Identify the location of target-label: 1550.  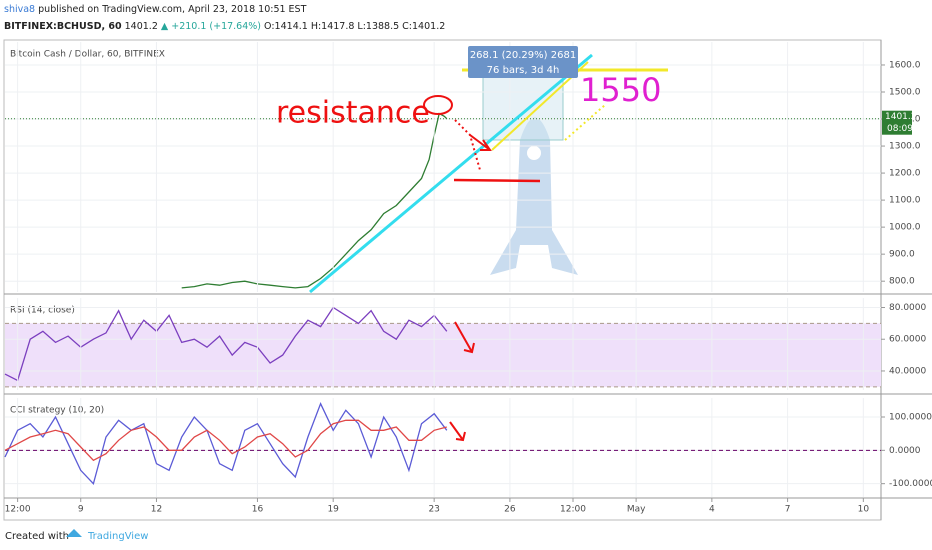
(620, 90).